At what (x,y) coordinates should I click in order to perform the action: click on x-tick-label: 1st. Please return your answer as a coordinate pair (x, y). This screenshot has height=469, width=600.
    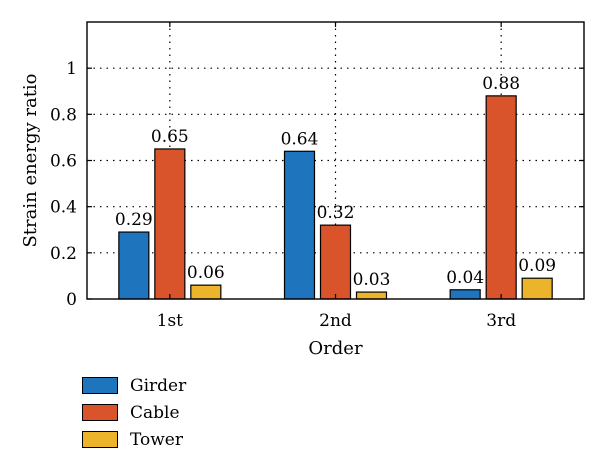
    Looking at the image, I should click on (170, 321).